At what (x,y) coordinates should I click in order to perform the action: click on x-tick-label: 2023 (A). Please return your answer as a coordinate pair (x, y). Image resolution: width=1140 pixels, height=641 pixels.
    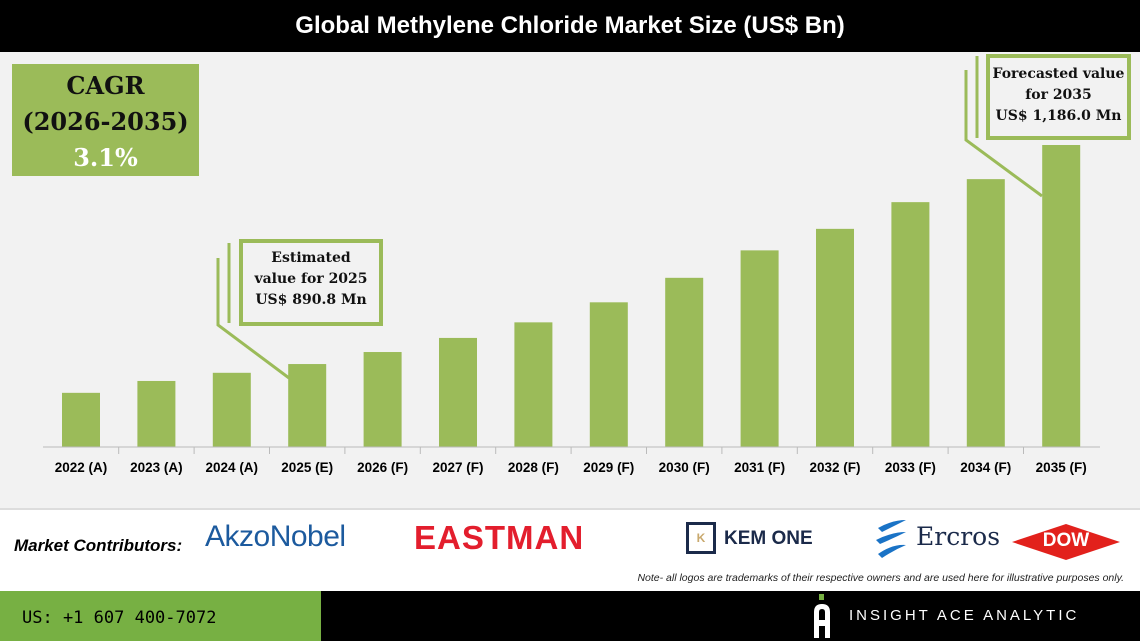
    Looking at the image, I should click on (156, 467).